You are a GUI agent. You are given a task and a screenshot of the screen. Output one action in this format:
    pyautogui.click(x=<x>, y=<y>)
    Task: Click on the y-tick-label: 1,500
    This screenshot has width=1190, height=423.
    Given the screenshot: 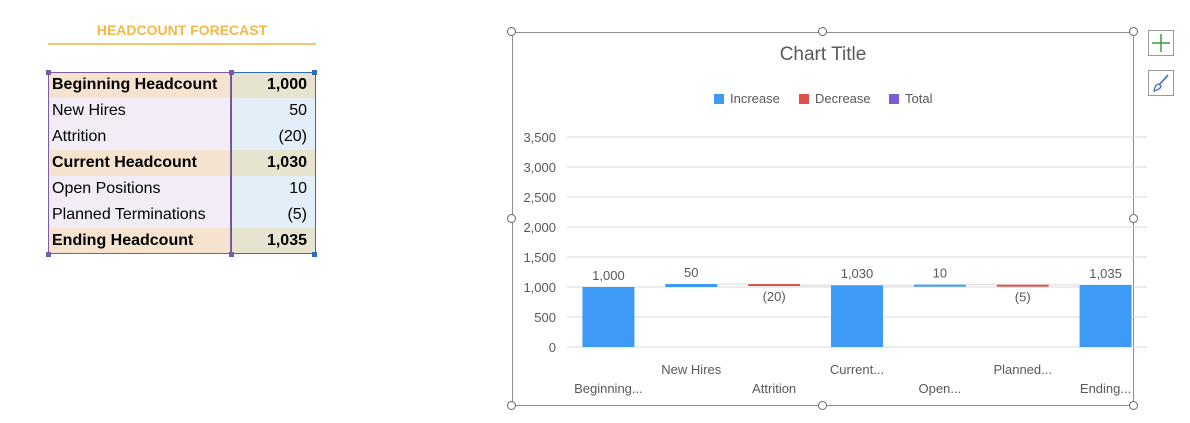 What is the action you would take?
    pyautogui.click(x=539, y=257)
    